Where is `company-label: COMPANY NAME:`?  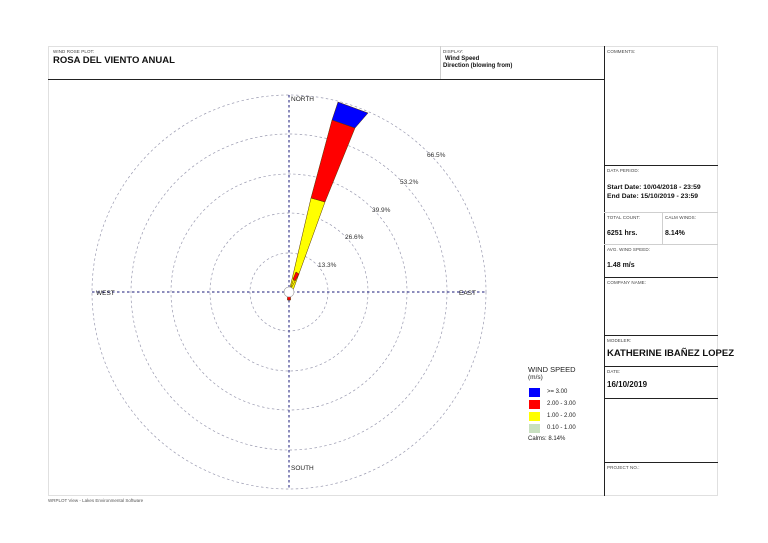
company-label: COMPANY NAME: is located at coordinates (627, 282).